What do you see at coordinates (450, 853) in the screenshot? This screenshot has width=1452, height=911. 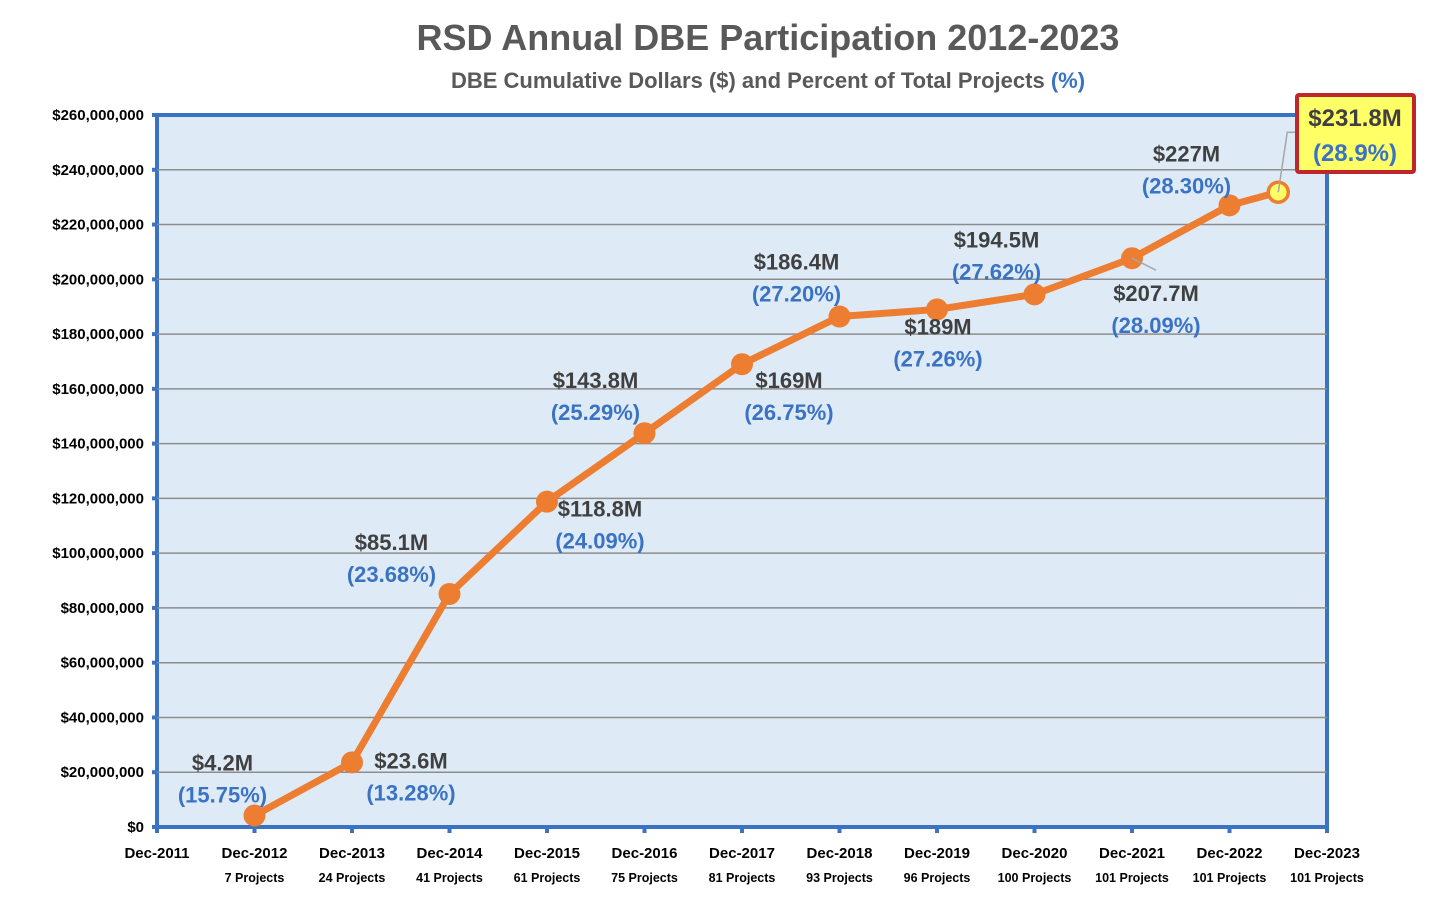 I see `x-tick-label: Dec-2014` at bounding box center [450, 853].